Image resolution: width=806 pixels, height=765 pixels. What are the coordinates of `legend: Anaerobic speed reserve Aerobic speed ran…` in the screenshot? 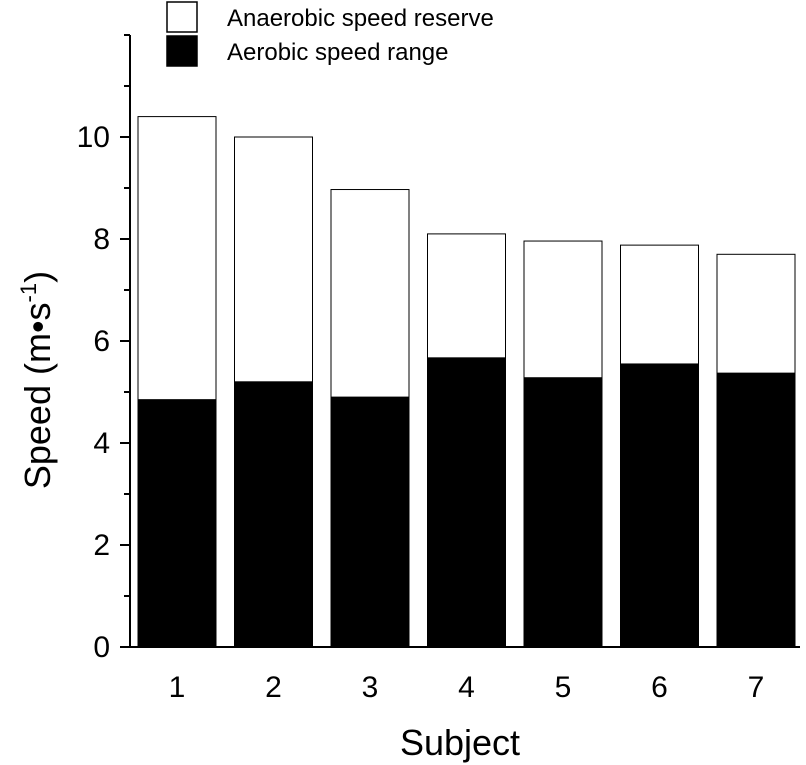 It's located at (330, 34).